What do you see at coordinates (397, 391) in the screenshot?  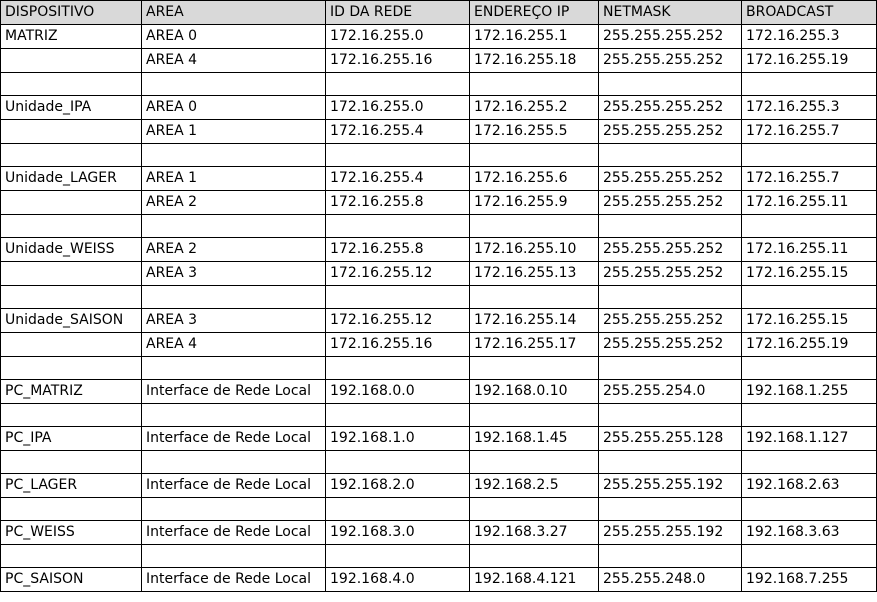 I see `cell-id-da-rede: 192.168.0.0` at bounding box center [397, 391].